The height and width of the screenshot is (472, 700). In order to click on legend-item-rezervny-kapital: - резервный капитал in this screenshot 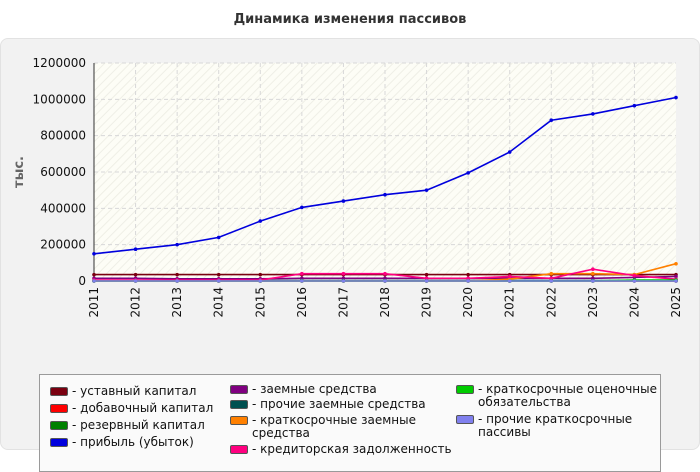, I will do `click(127, 425)`.